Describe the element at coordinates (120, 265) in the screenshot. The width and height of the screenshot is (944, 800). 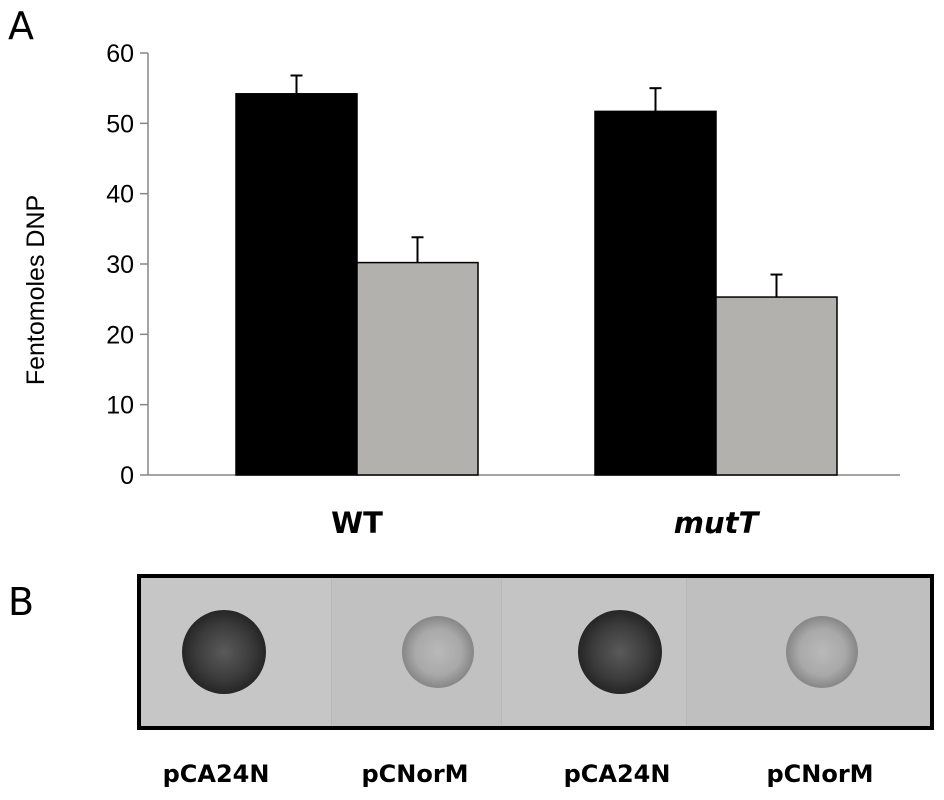
I see `y-tick-label: 30` at that location.